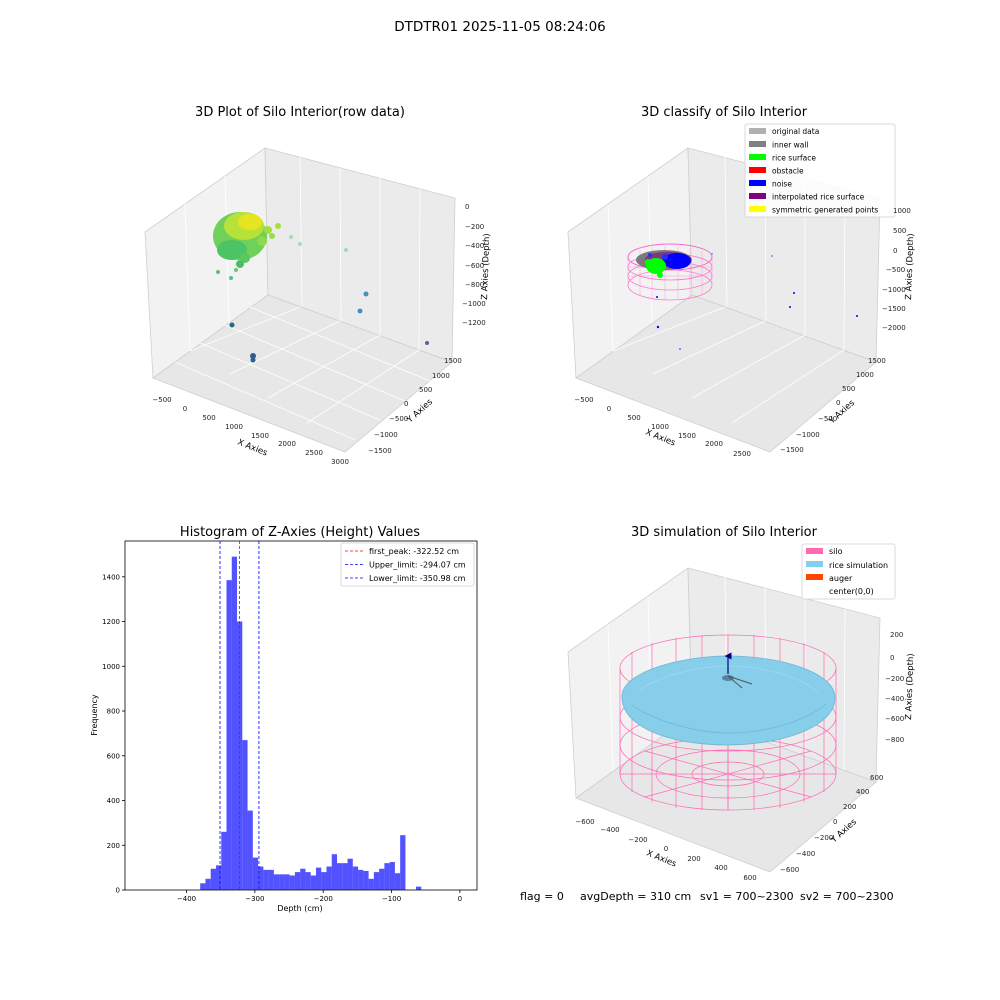 The height and width of the screenshot is (1000, 1000). What do you see at coordinates (186, 899) in the screenshot?
I see `histogram-x-tick-label: −400` at bounding box center [186, 899].